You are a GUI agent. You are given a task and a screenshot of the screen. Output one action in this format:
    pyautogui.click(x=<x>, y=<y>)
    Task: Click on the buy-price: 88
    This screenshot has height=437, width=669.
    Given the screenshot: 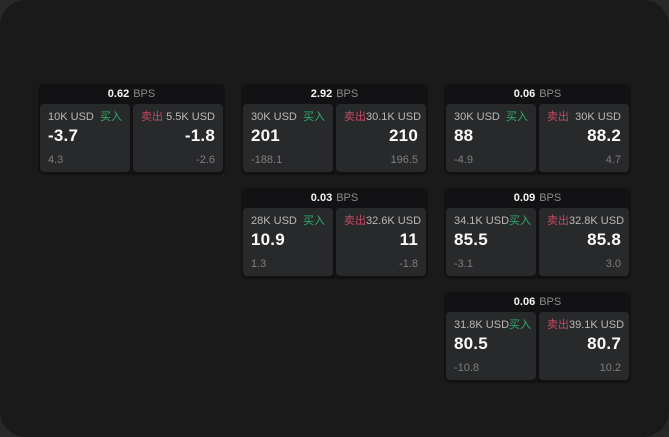 What is the action you would take?
    pyautogui.click(x=464, y=136)
    